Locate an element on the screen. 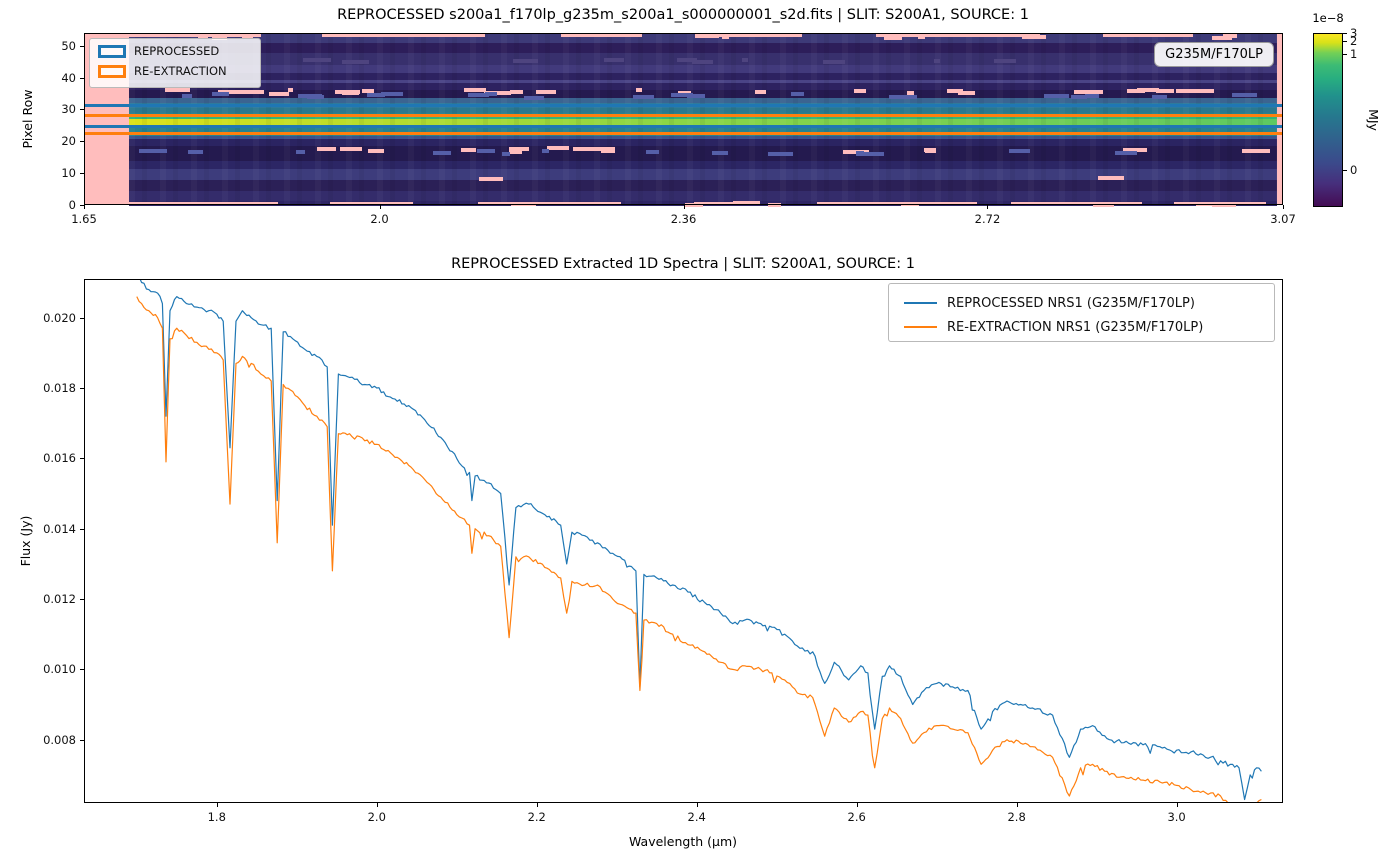 This screenshot has height=860, width=1395. legend-line-swatch is located at coordinates (920, 327).